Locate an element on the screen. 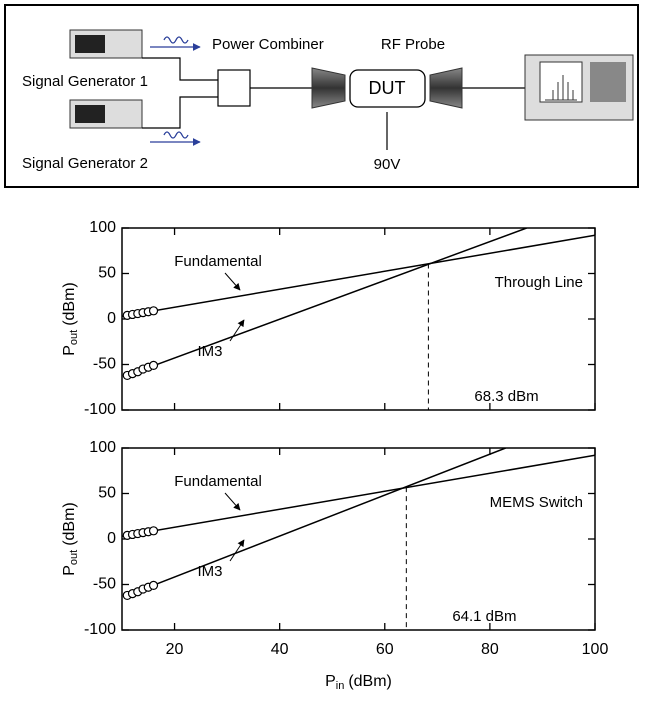 This screenshot has width=645, height=705. connections is located at coordinates (333, 103).